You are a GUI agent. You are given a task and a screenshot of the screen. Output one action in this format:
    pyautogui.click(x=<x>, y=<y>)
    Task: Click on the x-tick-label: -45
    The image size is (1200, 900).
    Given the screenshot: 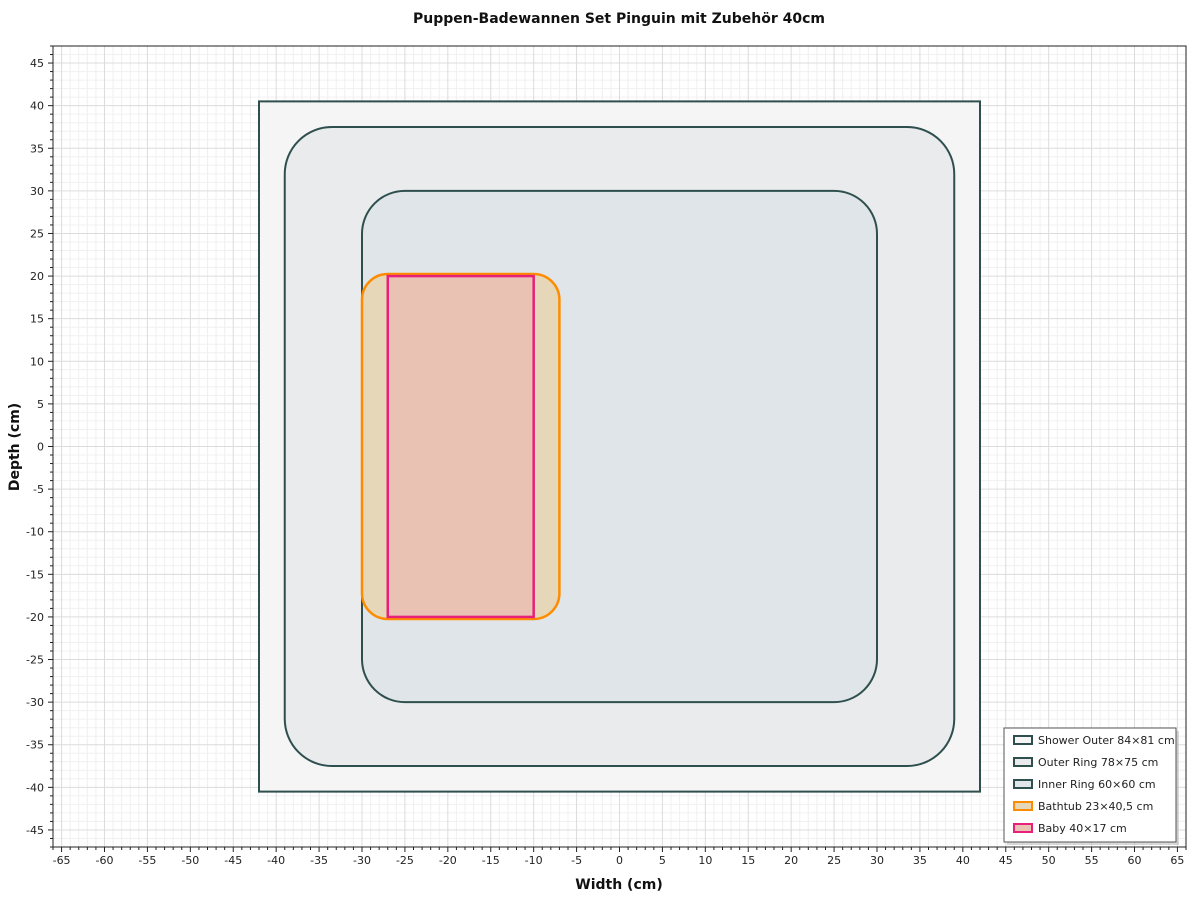 What is the action you would take?
    pyautogui.click(x=233, y=860)
    